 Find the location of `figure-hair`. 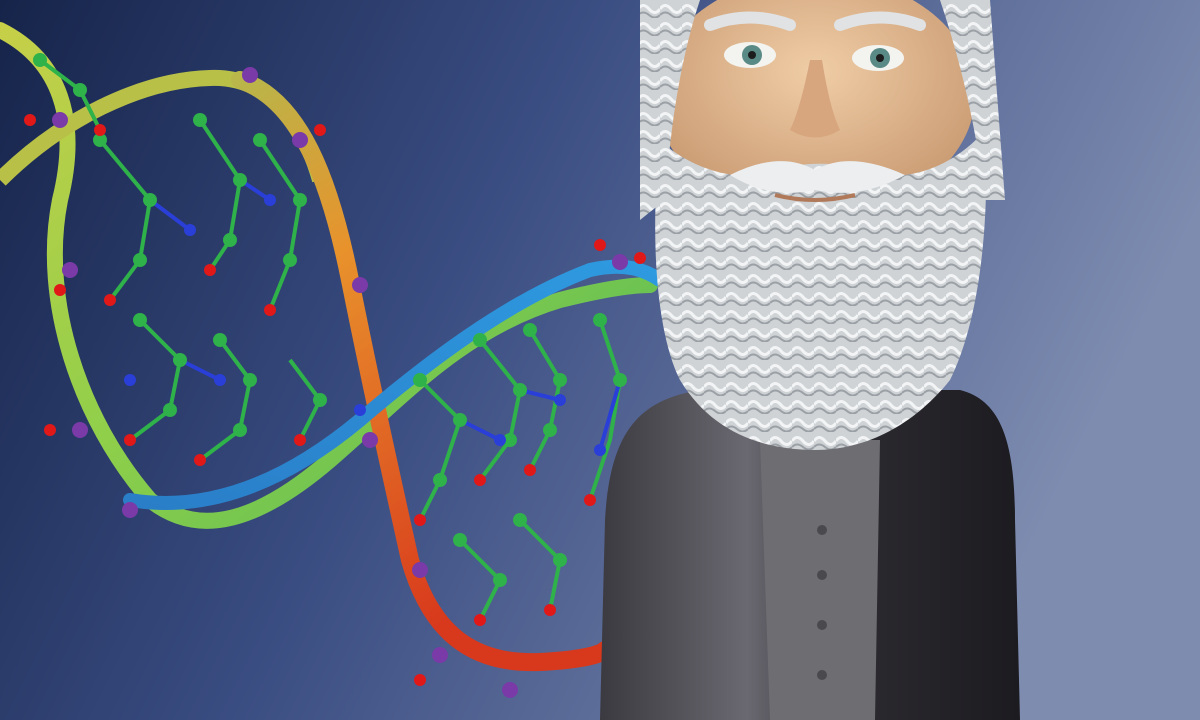

figure-hair is located at coordinates (670, 110).